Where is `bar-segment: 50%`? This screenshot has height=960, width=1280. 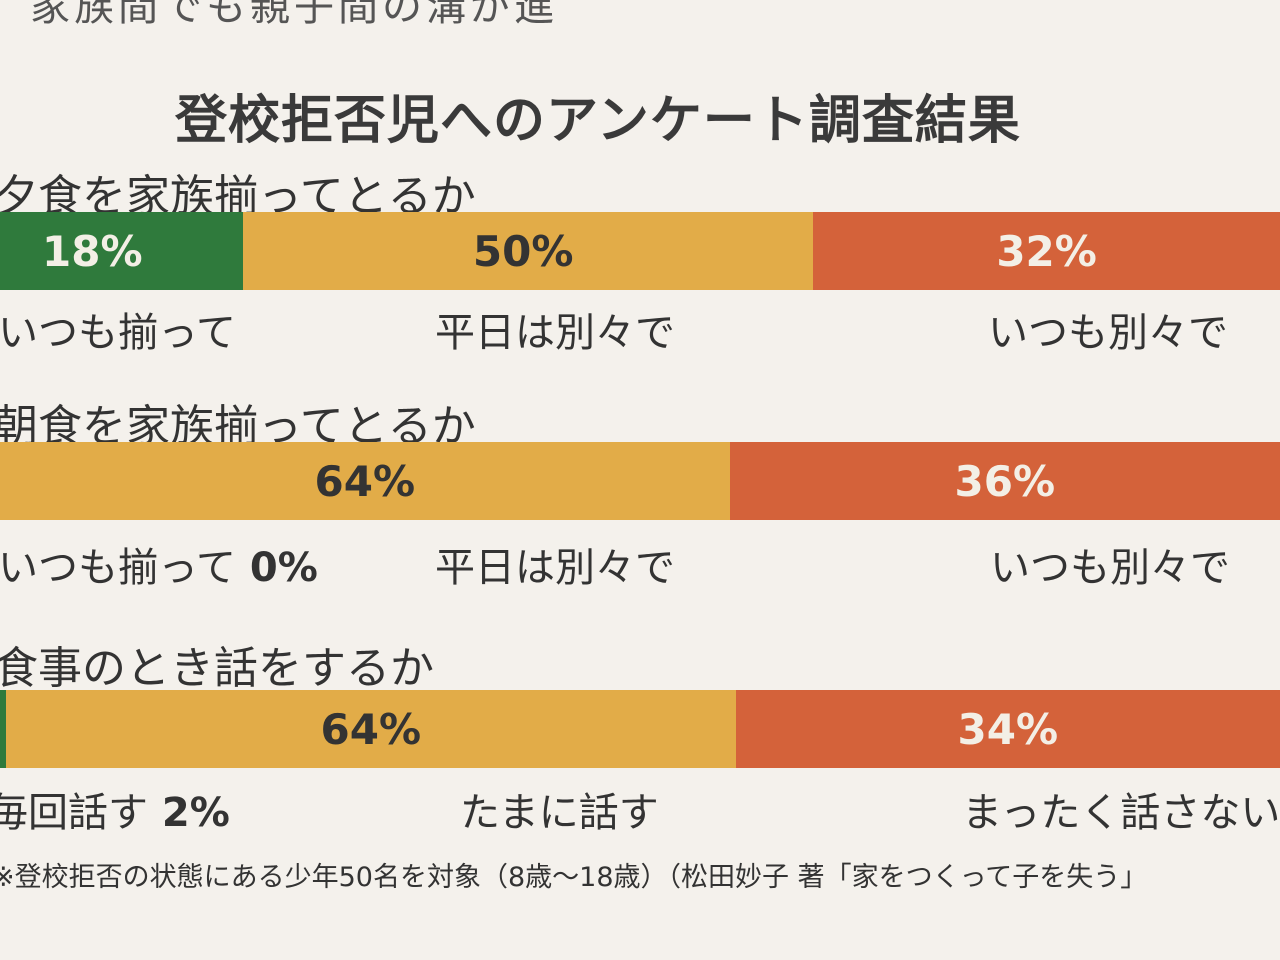
bar-segment: 50% is located at coordinates (528, 251).